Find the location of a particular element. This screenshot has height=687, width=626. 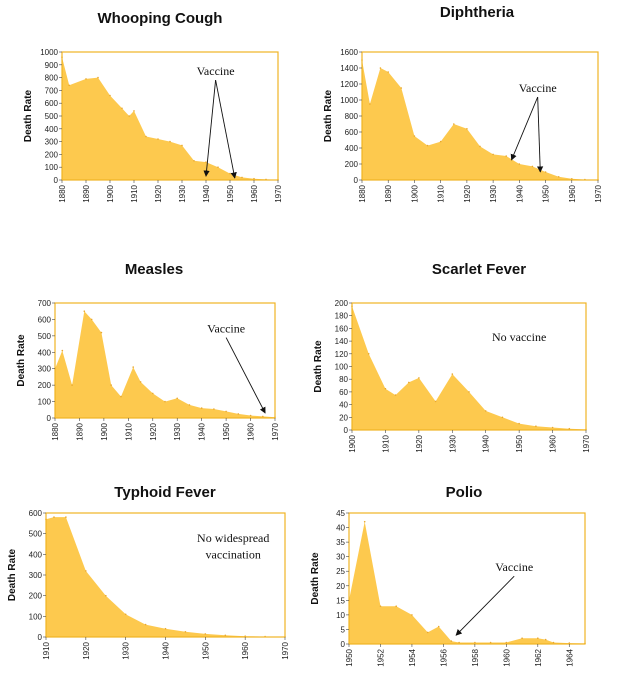

chart-title: Measles is located at coordinates (154, 269).